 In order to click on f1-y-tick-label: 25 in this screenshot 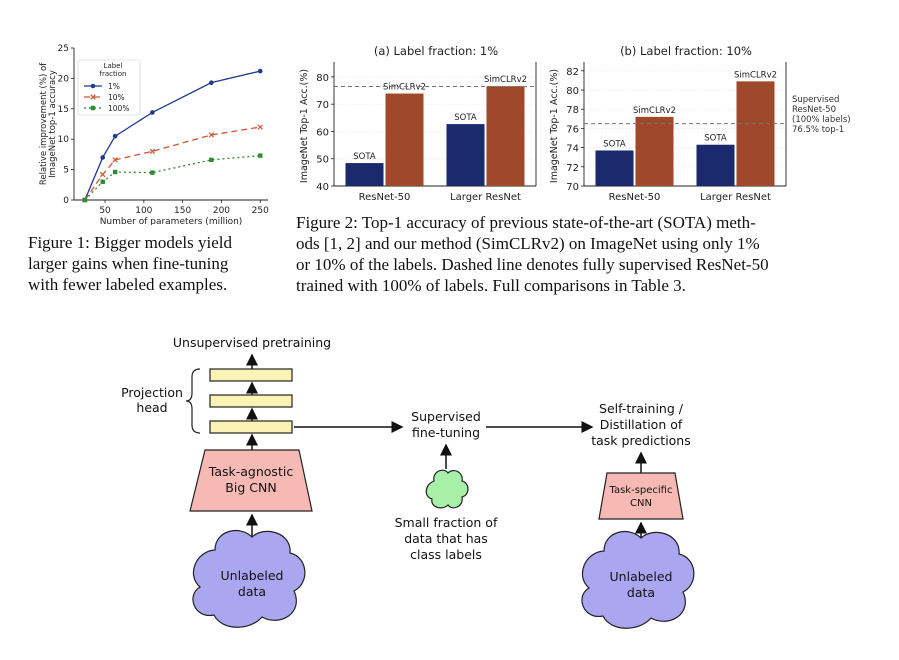, I will do `click(63, 49)`.